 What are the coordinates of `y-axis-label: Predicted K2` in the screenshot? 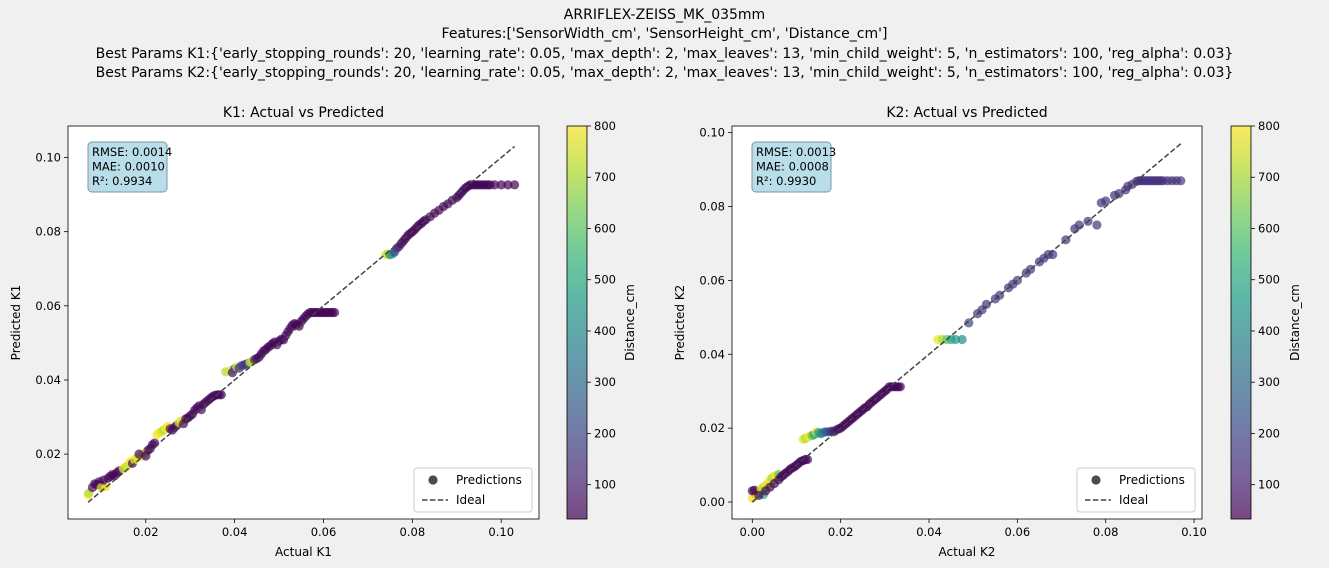 It's located at (680, 323).